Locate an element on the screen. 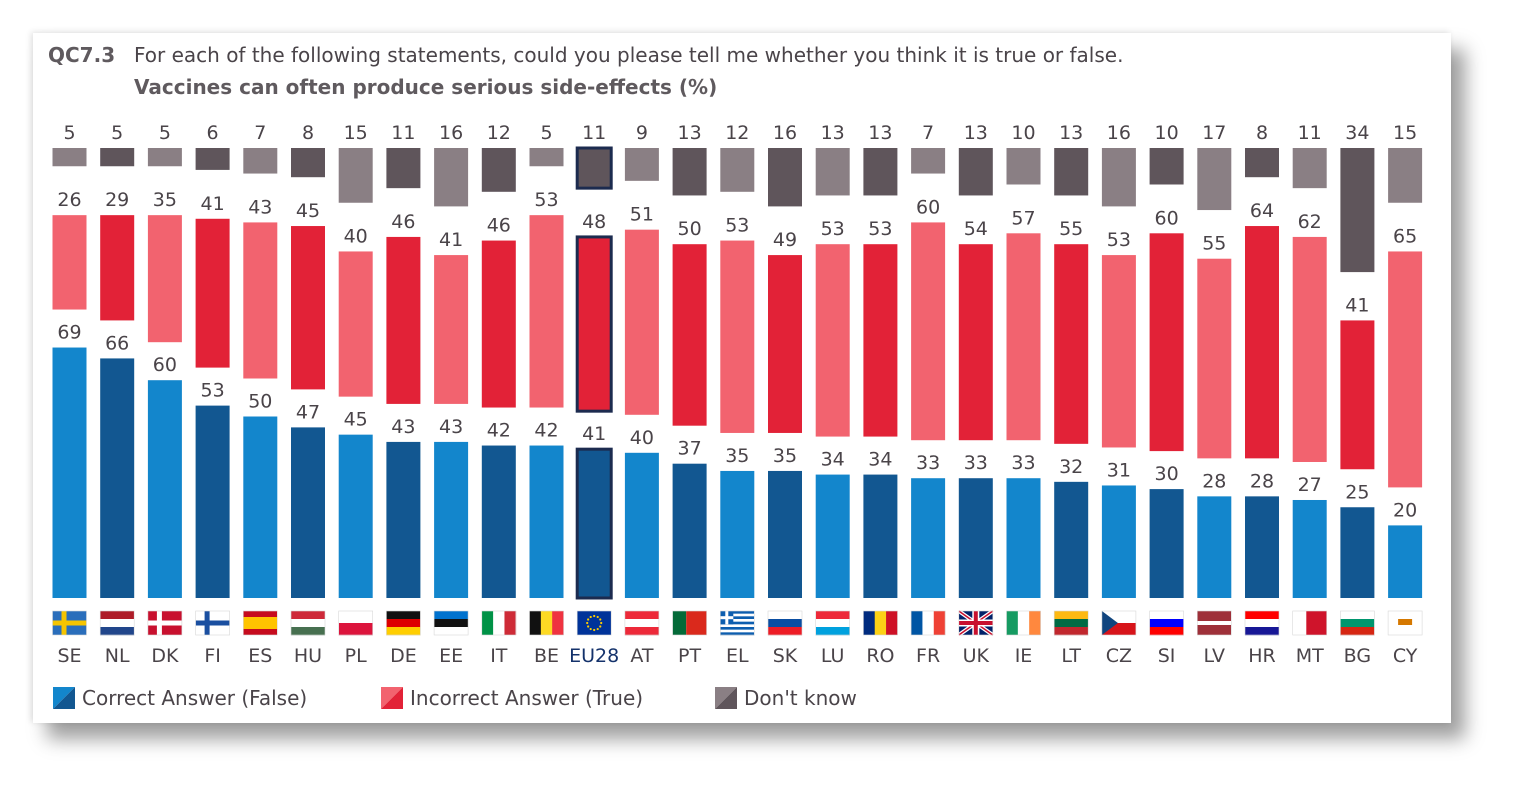 The image size is (1516, 789). value-correct-hr: 28 is located at coordinates (1262, 481).